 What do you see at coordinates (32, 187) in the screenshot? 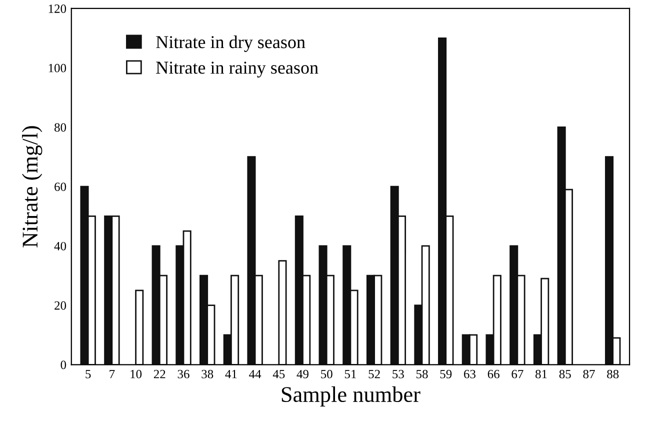
I see `y-axis-title: Nitrate (mg/l)` at bounding box center [32, 187].